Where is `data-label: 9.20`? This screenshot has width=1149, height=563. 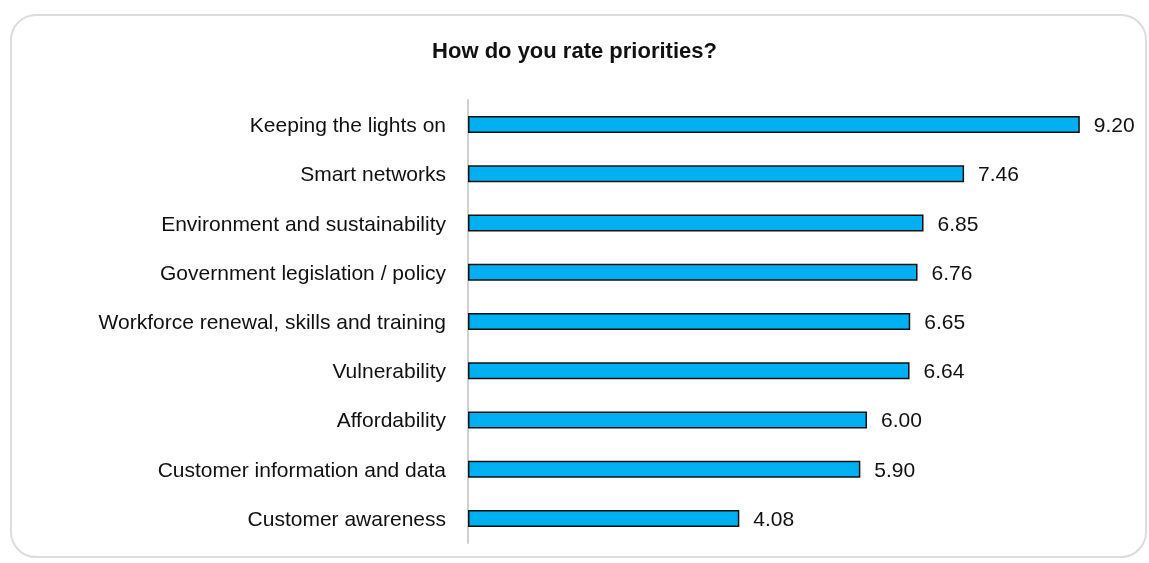
data-label: 9.20 is located at coordinates (1114, 125).